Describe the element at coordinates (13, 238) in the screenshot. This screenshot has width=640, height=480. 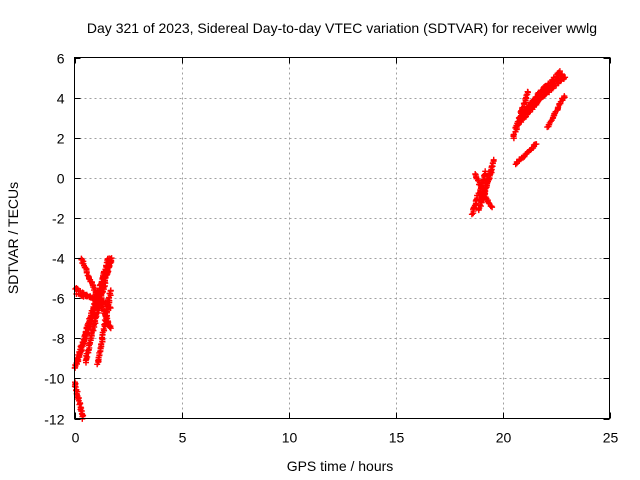
I see `y-axis-label: SDTVAR / TECUs` at that location.